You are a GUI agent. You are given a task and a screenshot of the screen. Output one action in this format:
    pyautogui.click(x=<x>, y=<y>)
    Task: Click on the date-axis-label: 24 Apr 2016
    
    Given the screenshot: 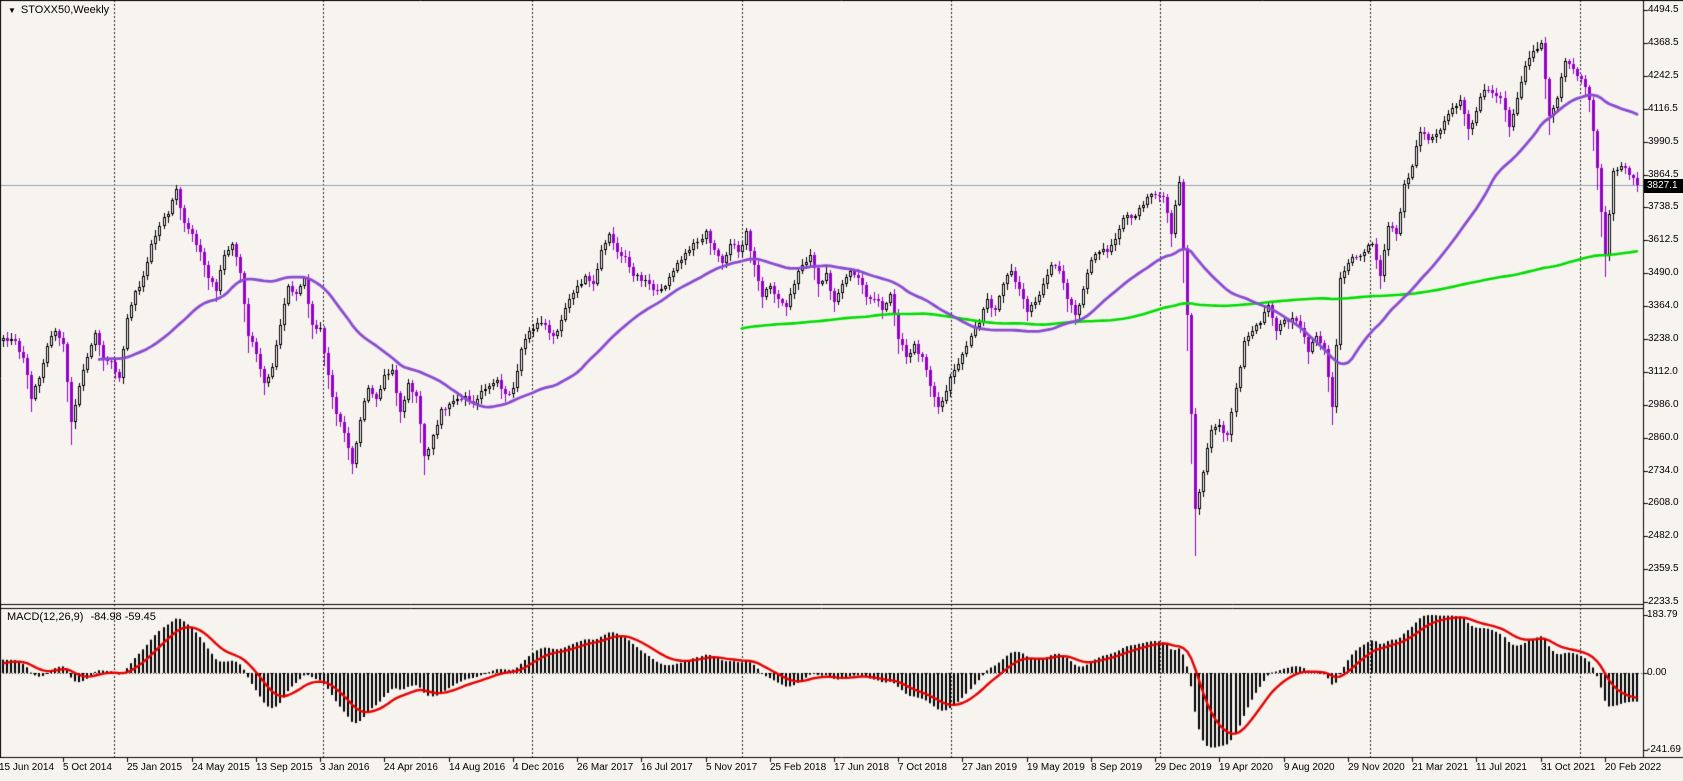 What is the action you would take?
    pyautogui.click(x=411, y=767)
    